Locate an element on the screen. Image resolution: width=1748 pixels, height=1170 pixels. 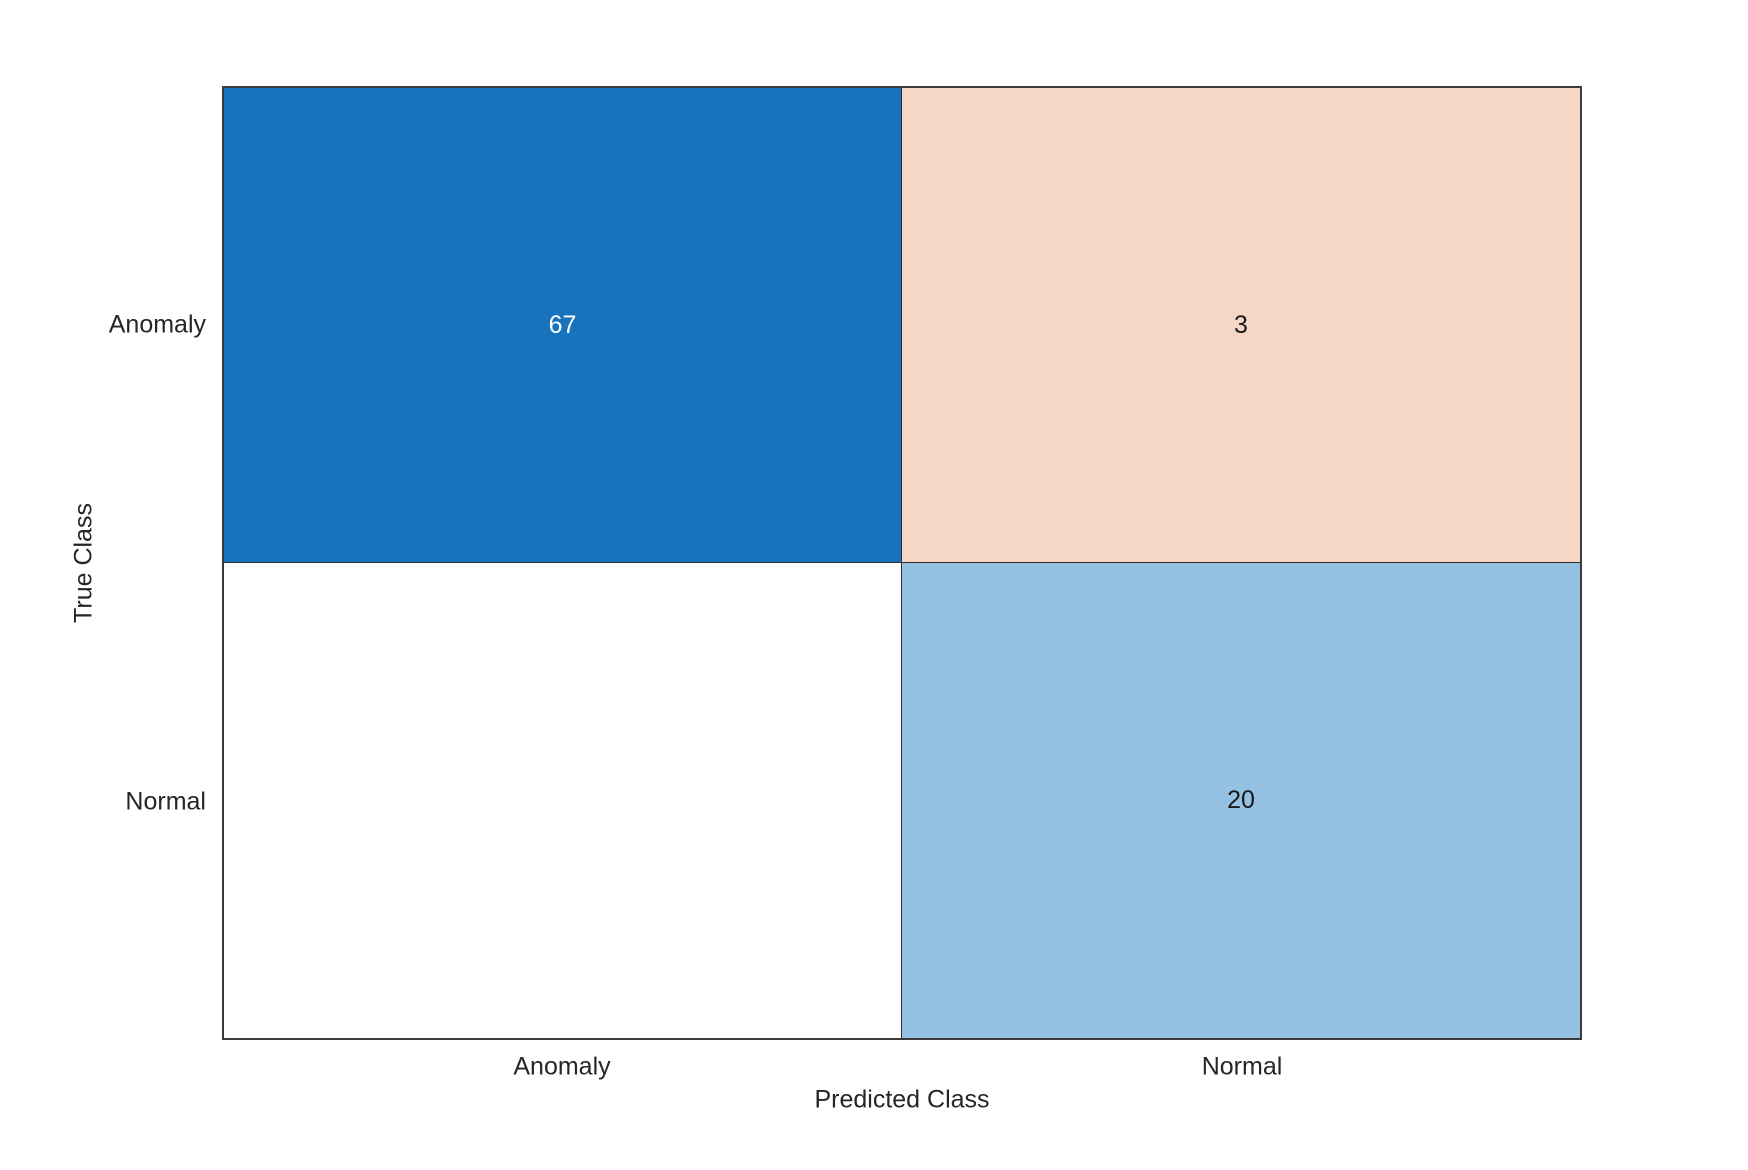
y-axis-label: True Class is located at coordinates (83, 563).